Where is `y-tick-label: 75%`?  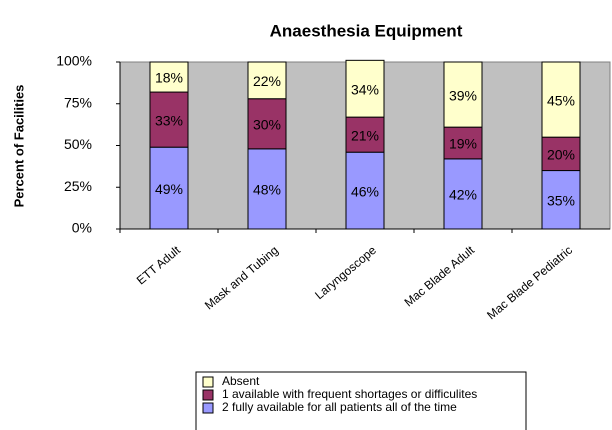
y-tick-label: 75% is located at coordinates (78, 102).